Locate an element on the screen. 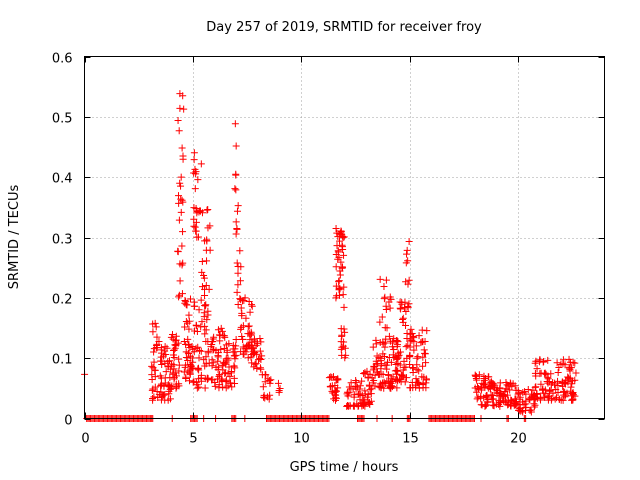 This screenshot has width=640, height=480. y-tick-label: 0.4 is located at coordinates (62, 179).